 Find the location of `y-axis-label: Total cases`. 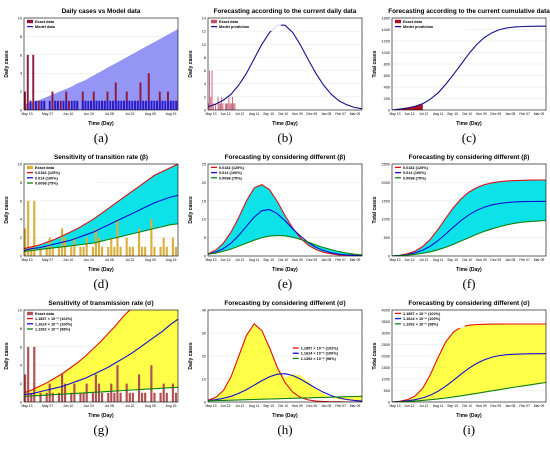

y-axis-label: Total cases is located at coordinates (375, 209).